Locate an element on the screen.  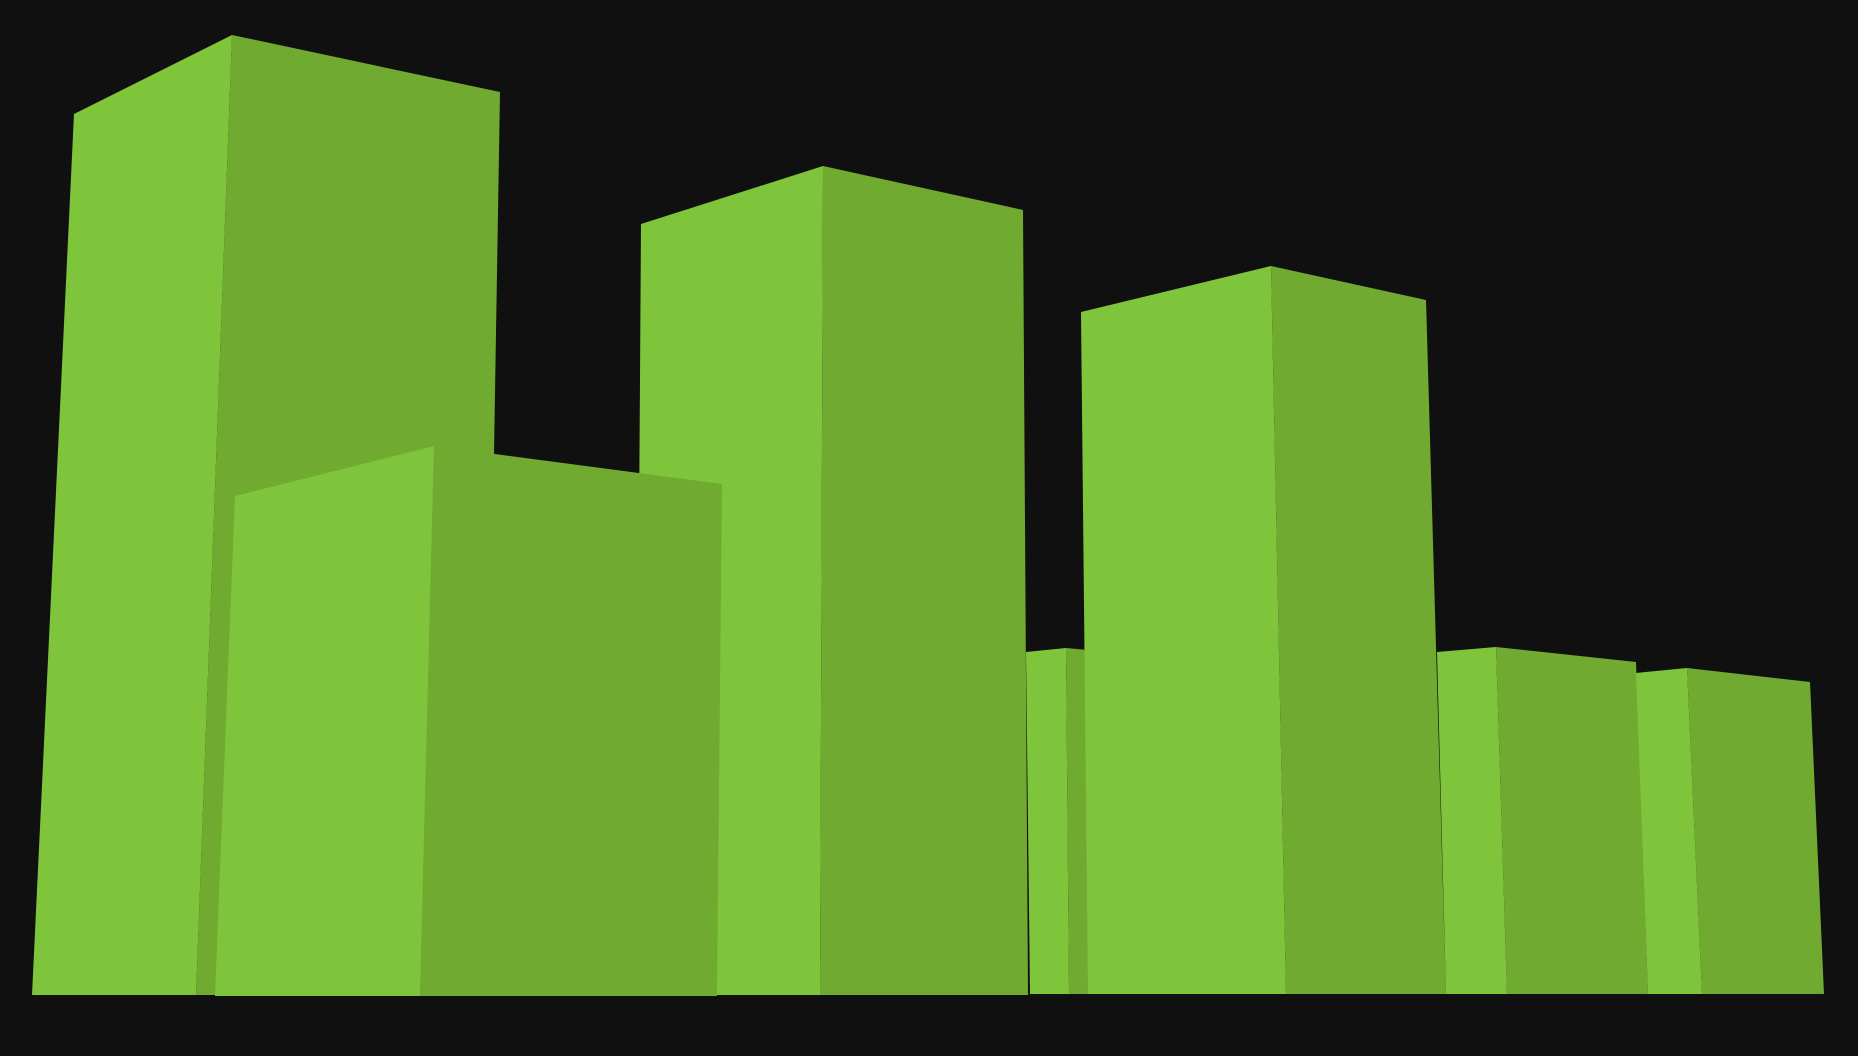
block-6-right-face is located at coordinates (1572, 820).